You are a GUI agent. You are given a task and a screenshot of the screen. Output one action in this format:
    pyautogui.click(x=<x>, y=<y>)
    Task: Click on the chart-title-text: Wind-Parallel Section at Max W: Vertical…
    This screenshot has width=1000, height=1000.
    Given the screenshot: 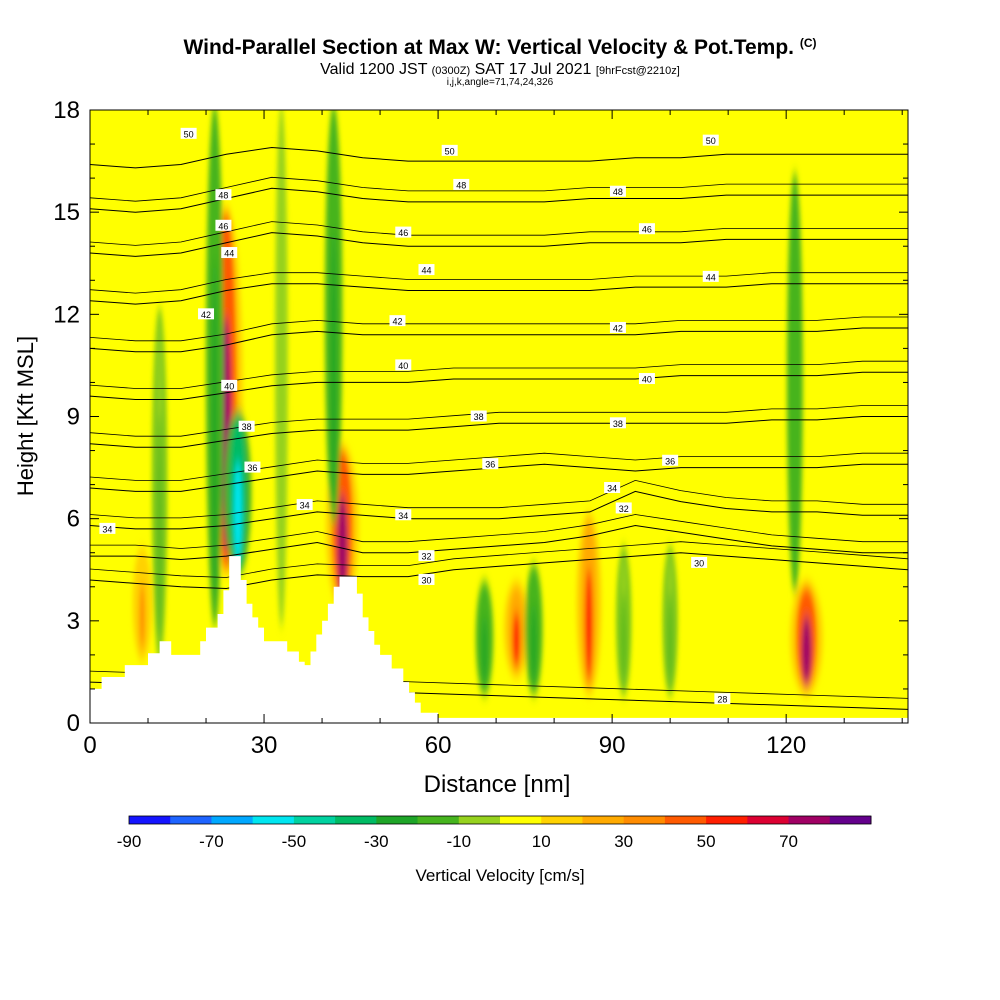 What is the action you would take?
    pyautogui.click(x=488, y=47)
    